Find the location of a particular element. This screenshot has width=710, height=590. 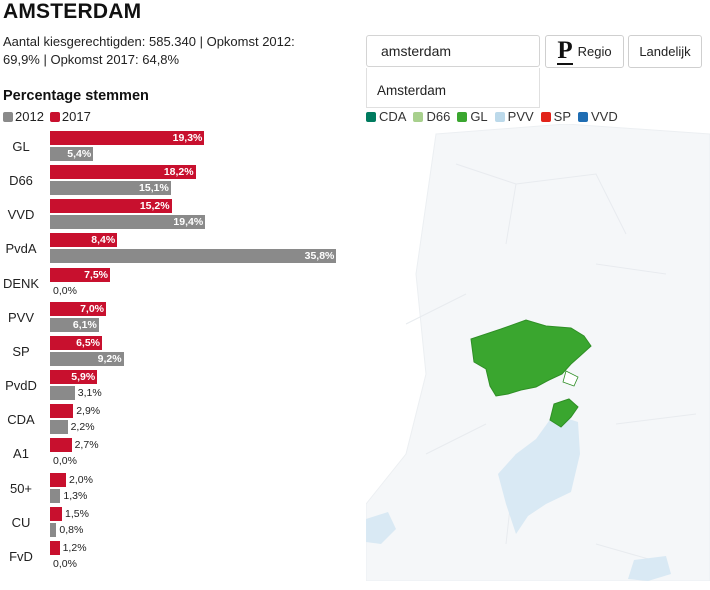

bar-value-label-2017: 5,9% is located at coordinates (83, 377).